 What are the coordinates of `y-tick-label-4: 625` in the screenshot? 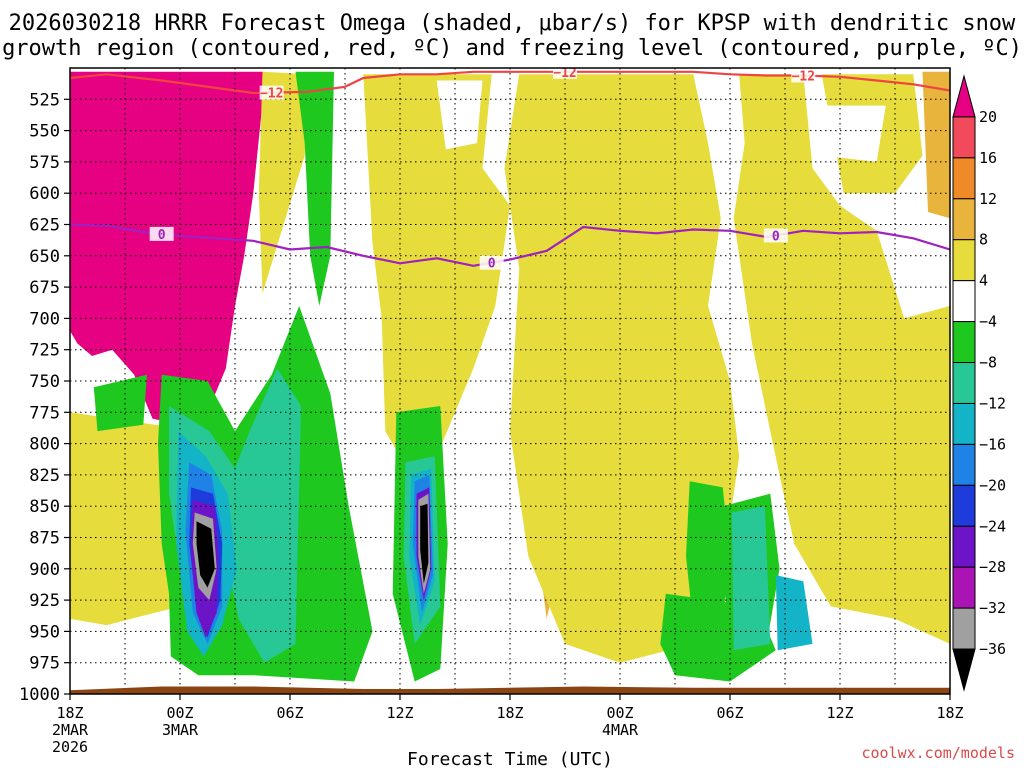 It's located at (44, 226).